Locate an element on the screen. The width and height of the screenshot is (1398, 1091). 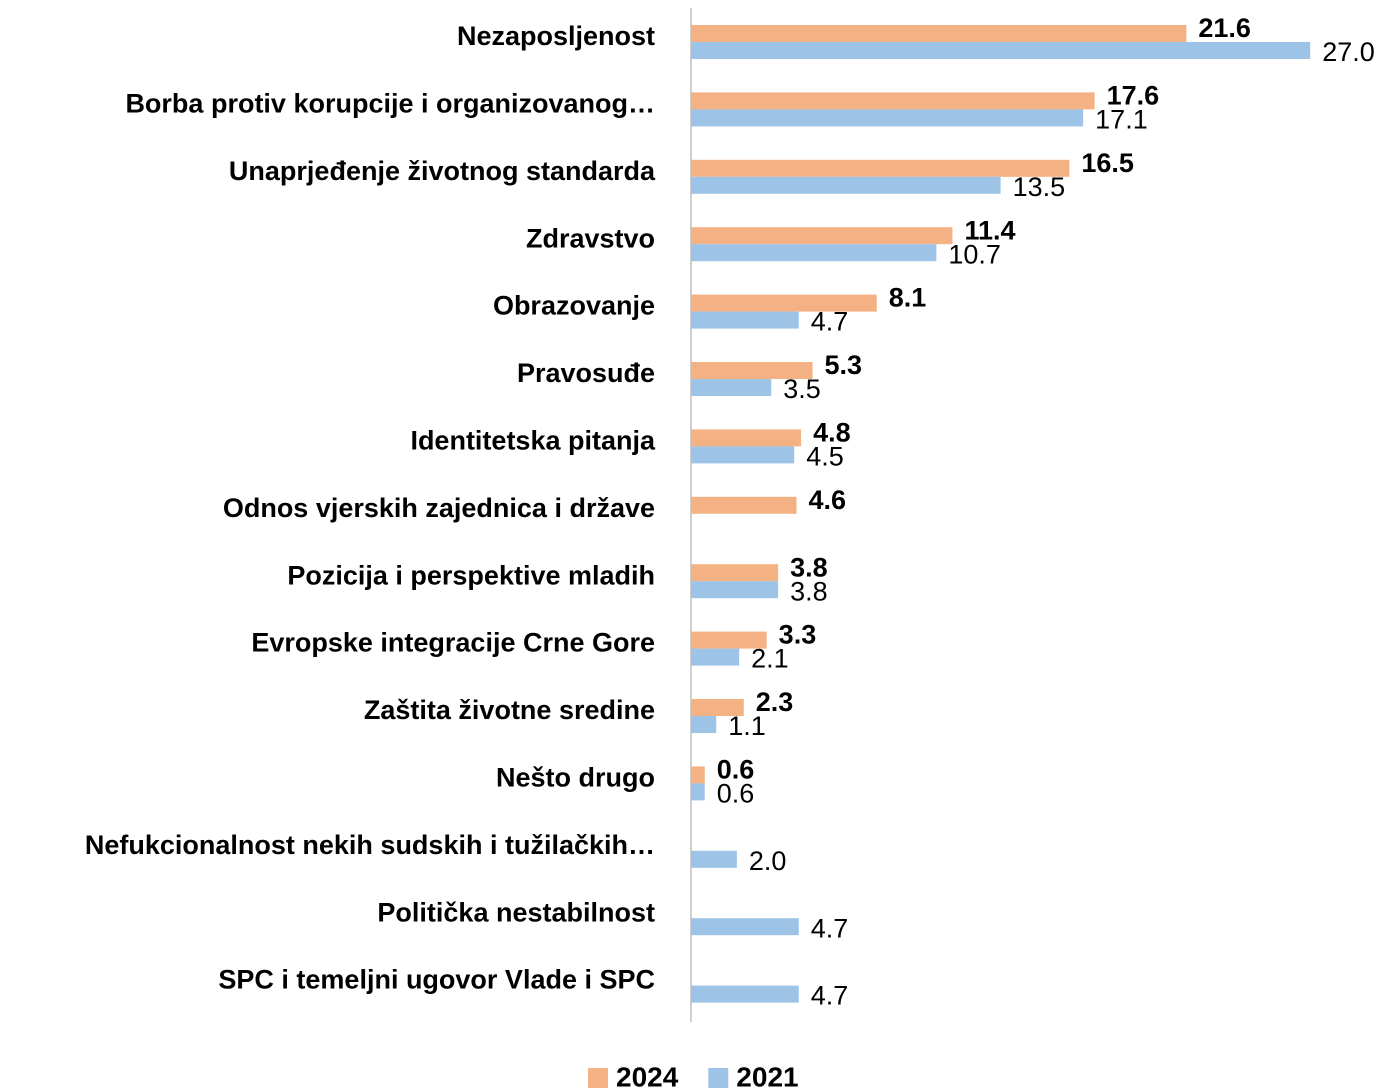
category-label: Obrazovanje is located at coordinates (574, 306).